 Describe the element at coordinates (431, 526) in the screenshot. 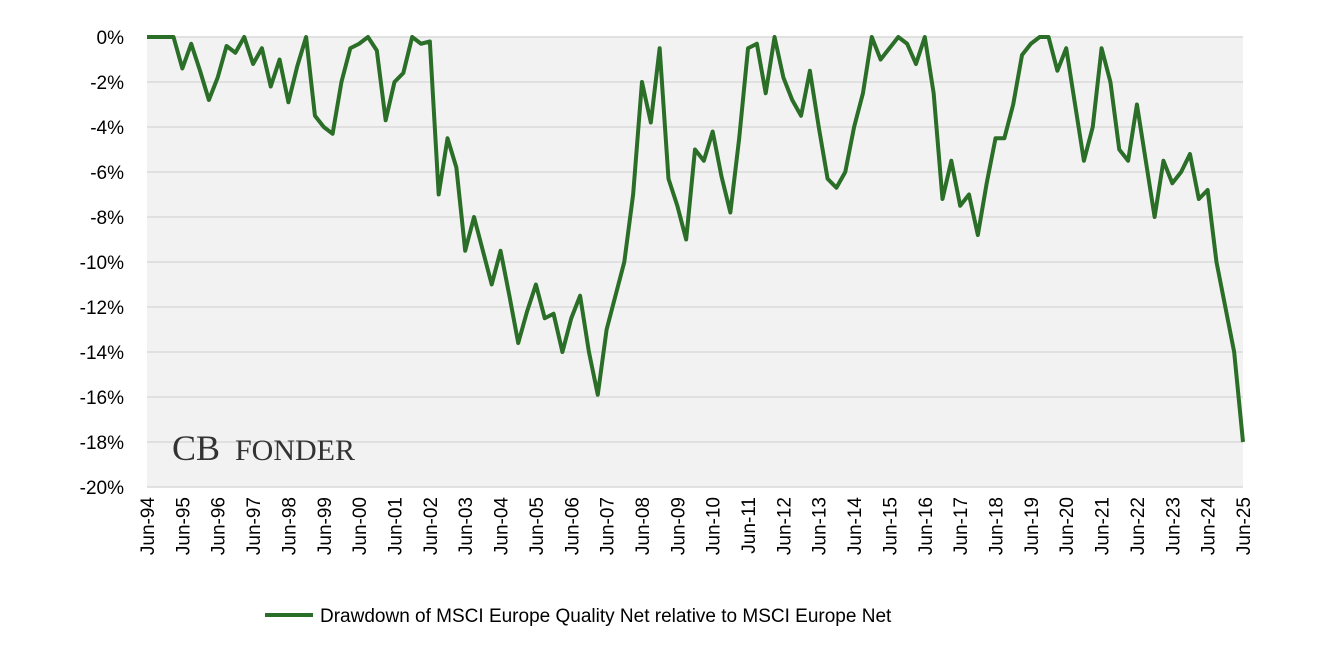

I see `x-tick-label: Jun-02` at that location.